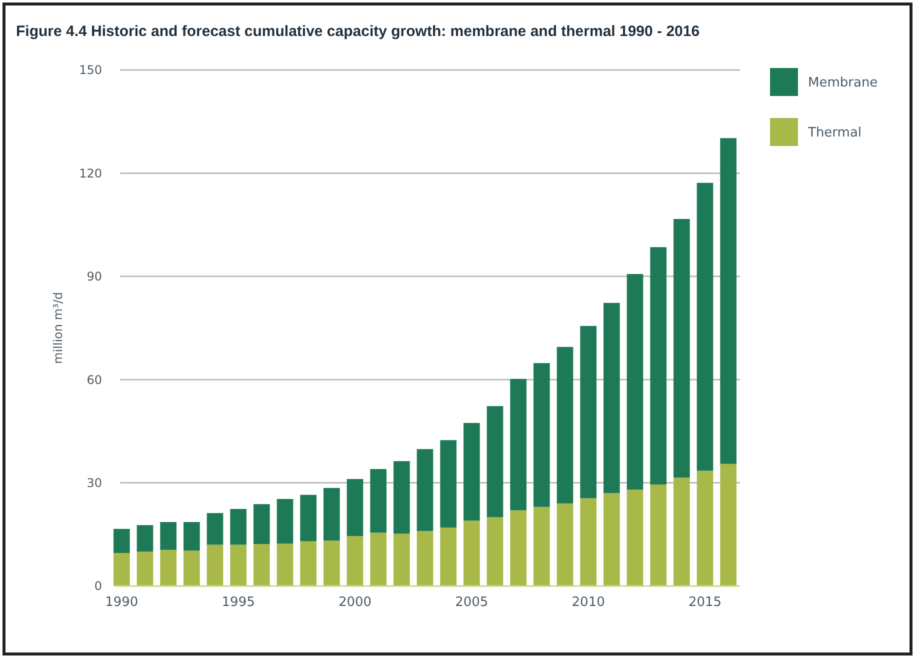  What do you see at coordinates (588, 602) in the screenshot?
I see `x-tick-label: 2010` at bounding box center [588, 602].